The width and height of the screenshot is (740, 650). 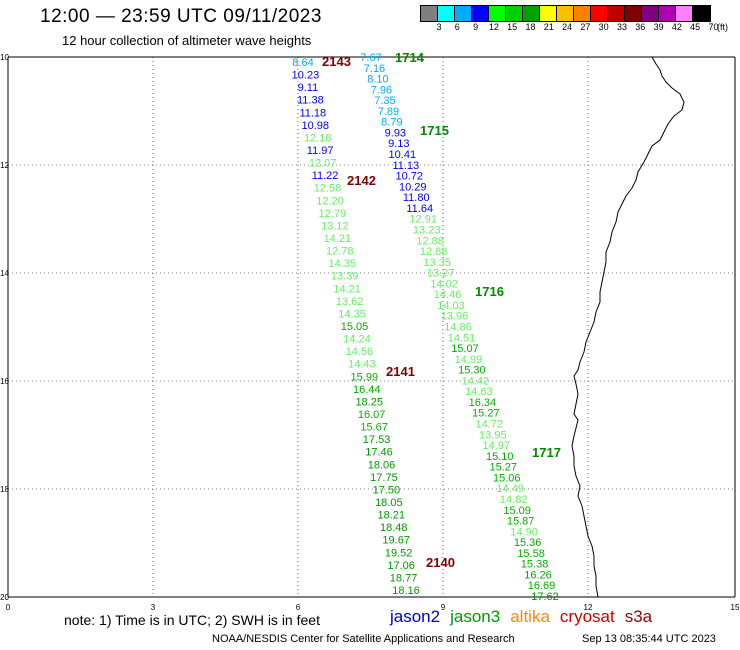 What do you see at coordinates (489, 291) in the screenshot?
I see `pass-label: 1716` at bounding box center [489, 291].